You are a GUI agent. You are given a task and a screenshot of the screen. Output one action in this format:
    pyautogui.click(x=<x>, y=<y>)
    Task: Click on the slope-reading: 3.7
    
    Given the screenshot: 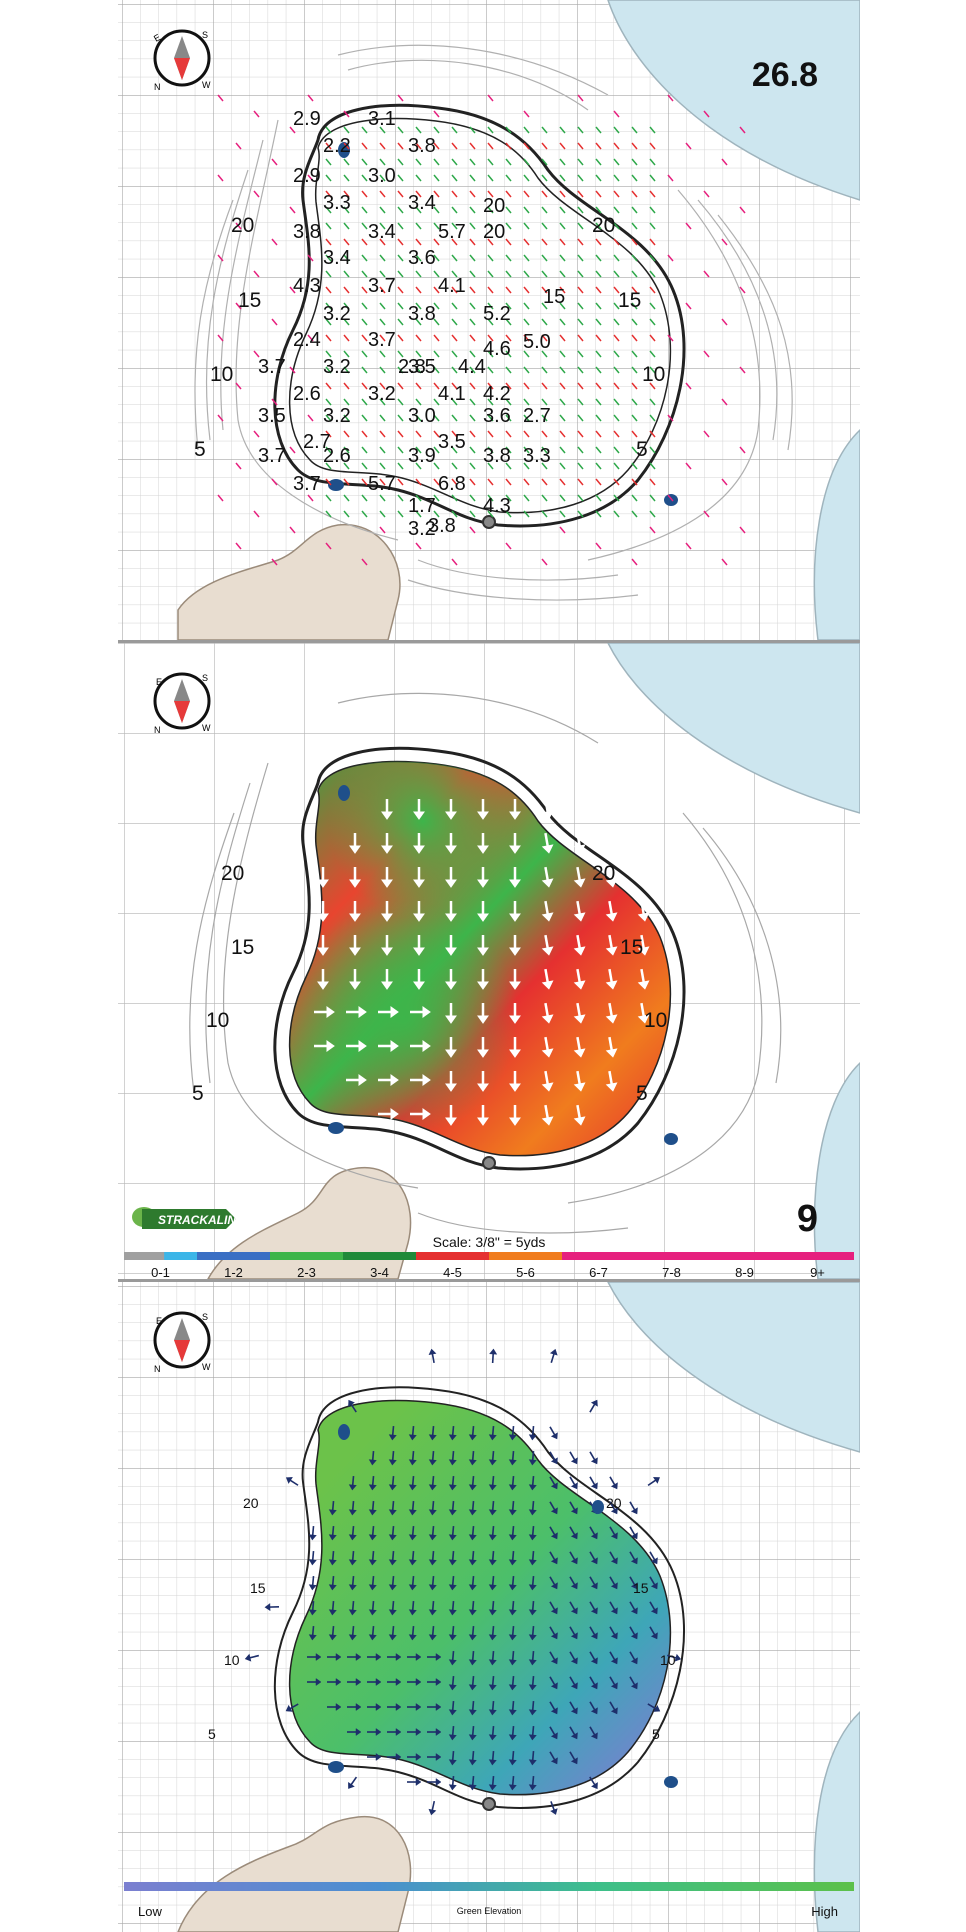 What is the action you would take?
    pyautogui.click(x=382, y=340)
    